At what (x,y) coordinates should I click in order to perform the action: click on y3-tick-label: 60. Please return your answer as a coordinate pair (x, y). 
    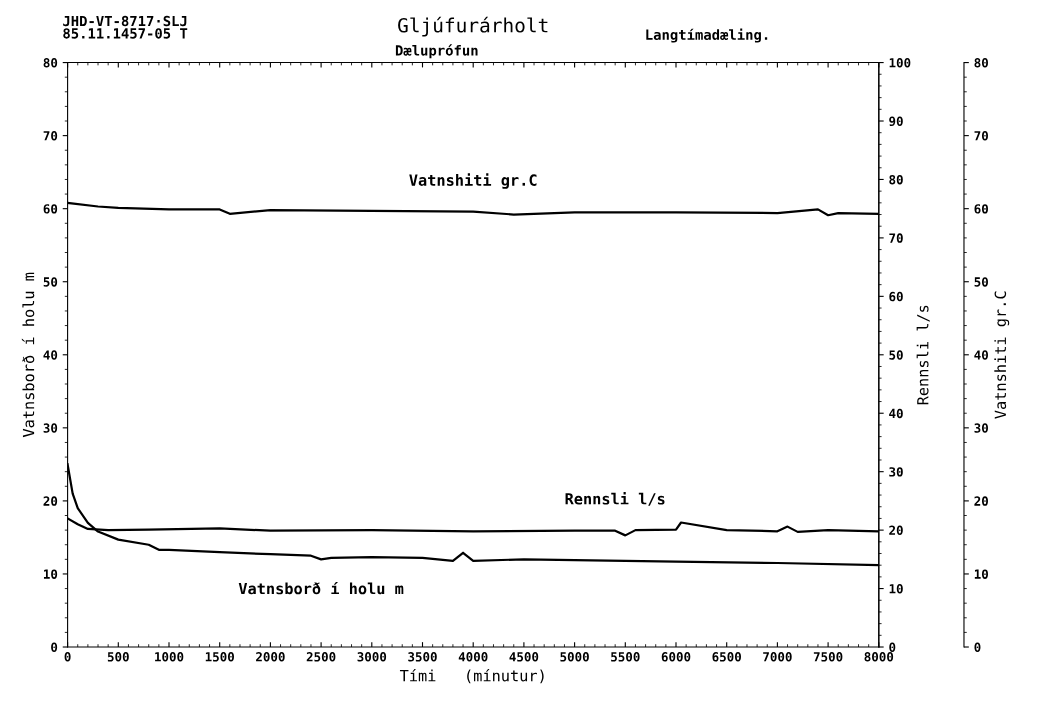
    Looking at the image, I should click on (981, 209).